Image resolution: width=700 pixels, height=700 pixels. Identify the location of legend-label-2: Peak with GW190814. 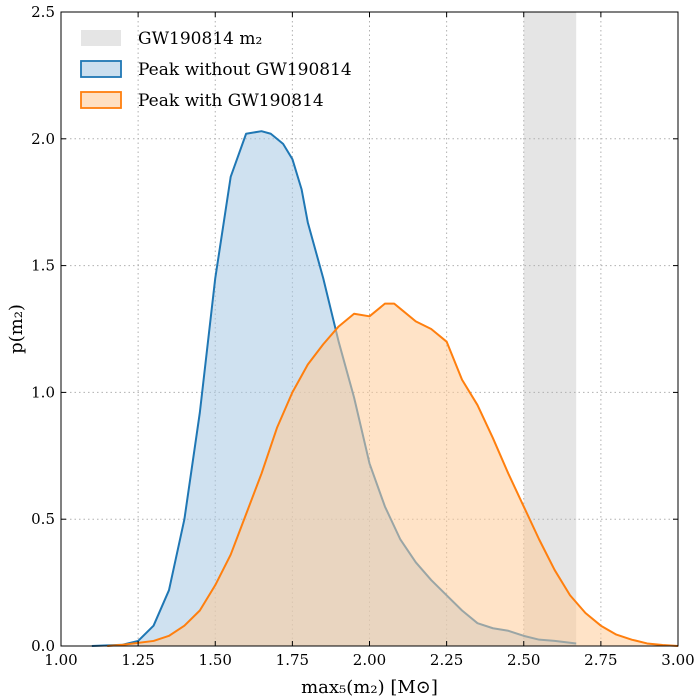
(231, 101).